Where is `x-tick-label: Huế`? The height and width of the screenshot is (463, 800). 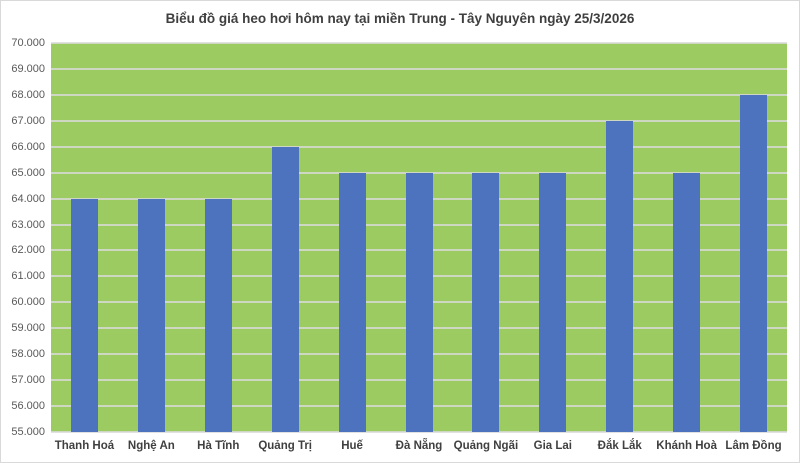
x-tick-label: Huế is located at coordinates (352, 446).